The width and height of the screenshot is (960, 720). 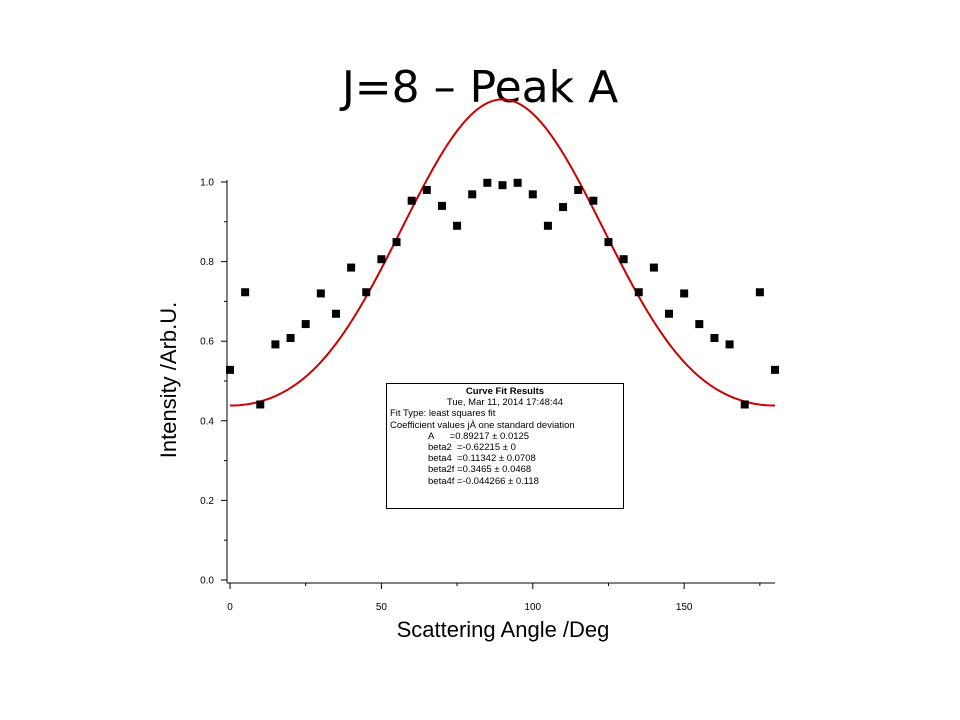 I want to click on fit-type: Fit Type: least squares fit, so click(x=443, y=414).